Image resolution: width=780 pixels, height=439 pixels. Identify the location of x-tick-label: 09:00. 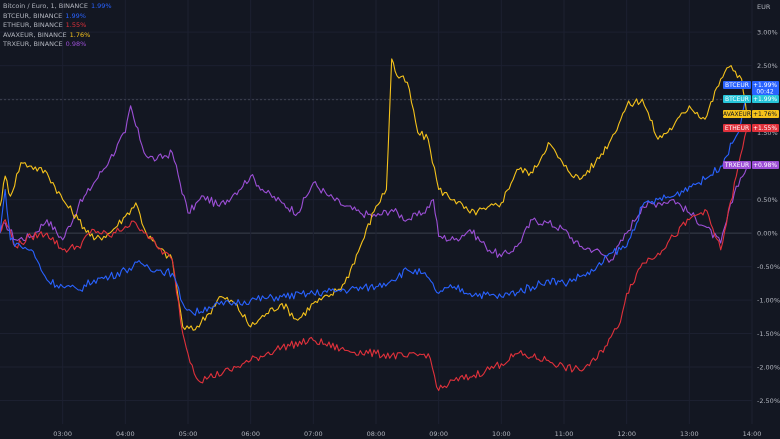
(438, 434).